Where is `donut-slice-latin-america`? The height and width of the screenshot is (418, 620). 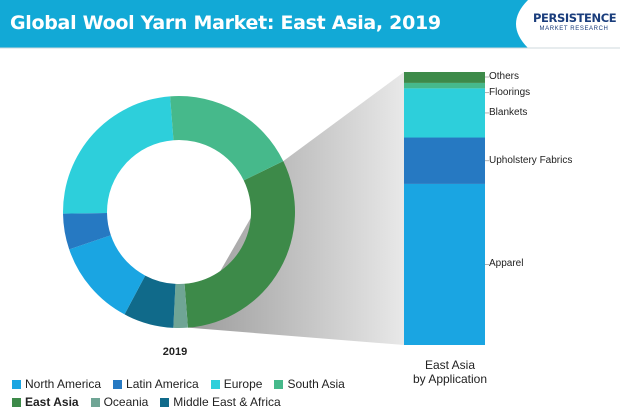 donut-slice-latin-america is located at coordinates (87, 231).